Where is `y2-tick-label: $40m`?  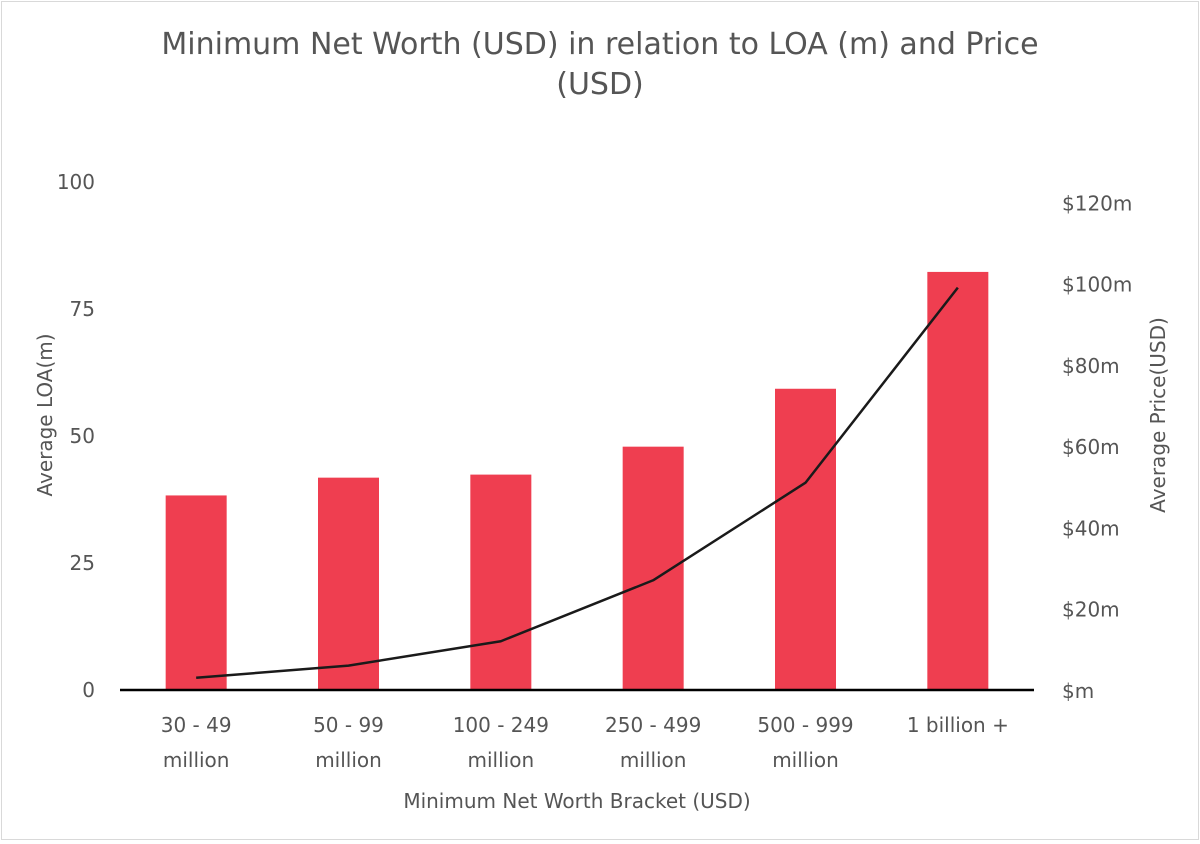
y2-tick-label: $40m is located at coordinates (1091, 528).